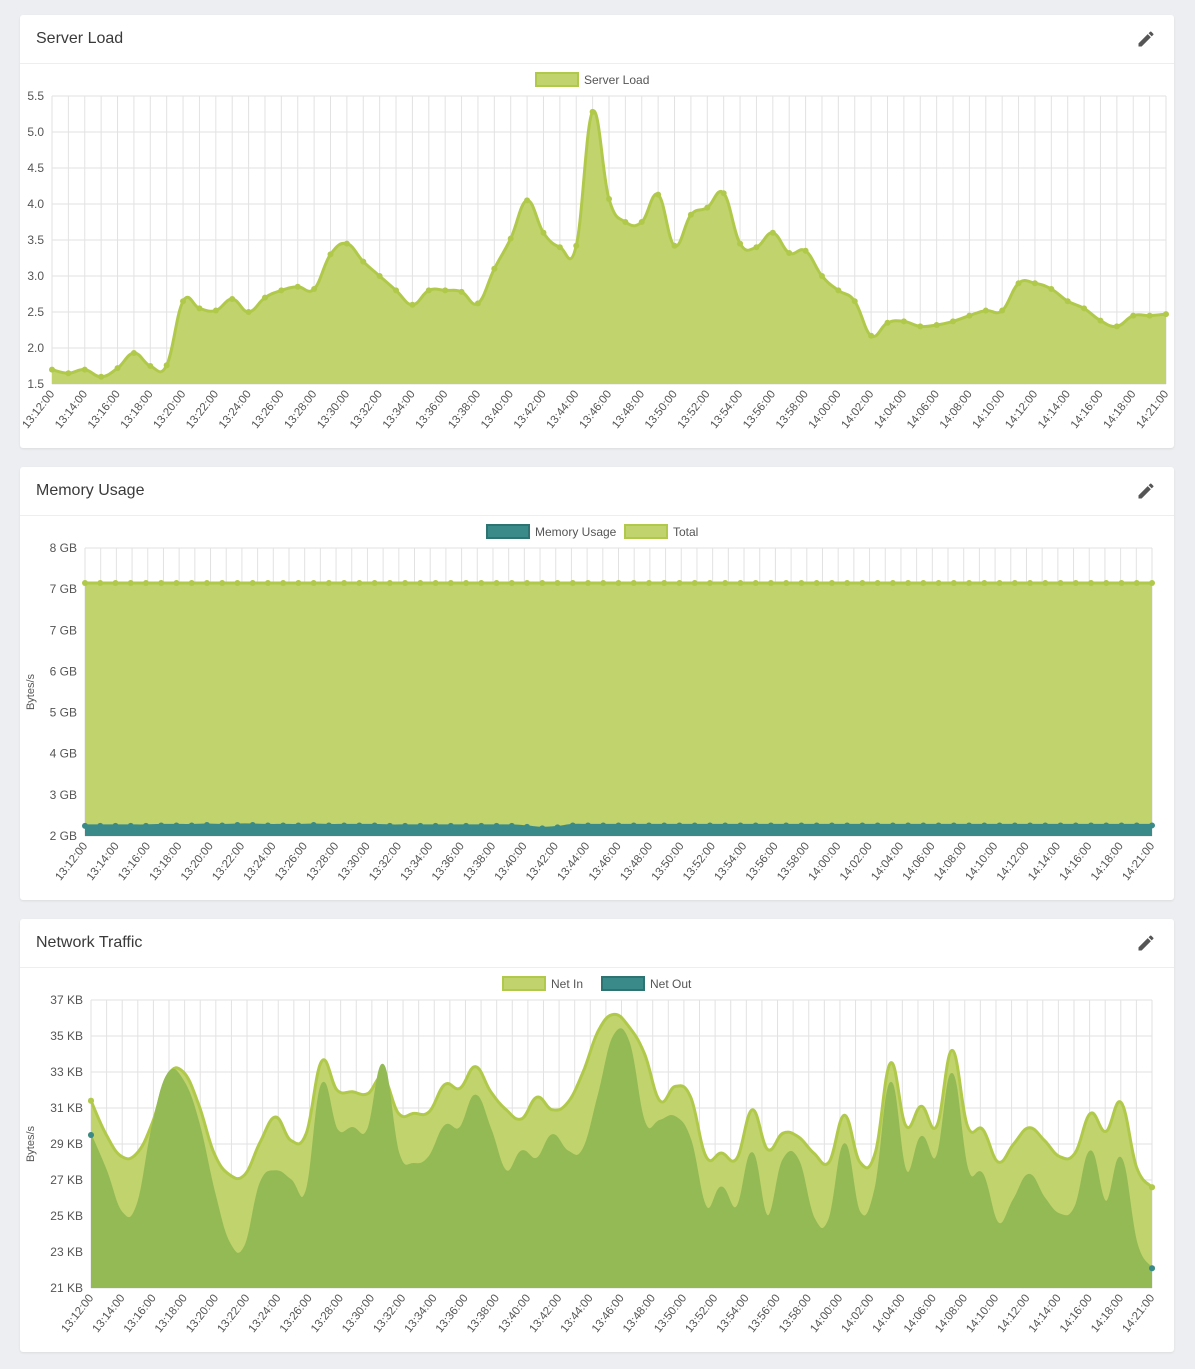 The image size is (1195, 1369). Describe the element at coordinates (557, 79) in the screenshot. I see `legend-swatch` at that location.